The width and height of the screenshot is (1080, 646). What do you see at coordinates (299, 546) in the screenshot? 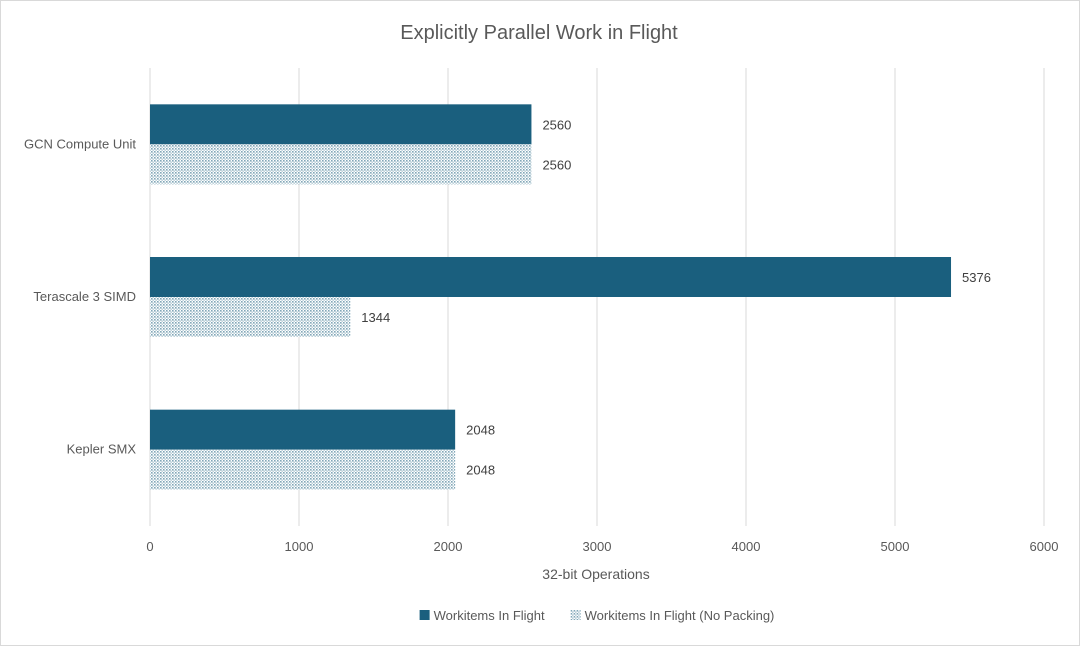
I see `x-tick-label: 1000` at bounding box center [299, 546].